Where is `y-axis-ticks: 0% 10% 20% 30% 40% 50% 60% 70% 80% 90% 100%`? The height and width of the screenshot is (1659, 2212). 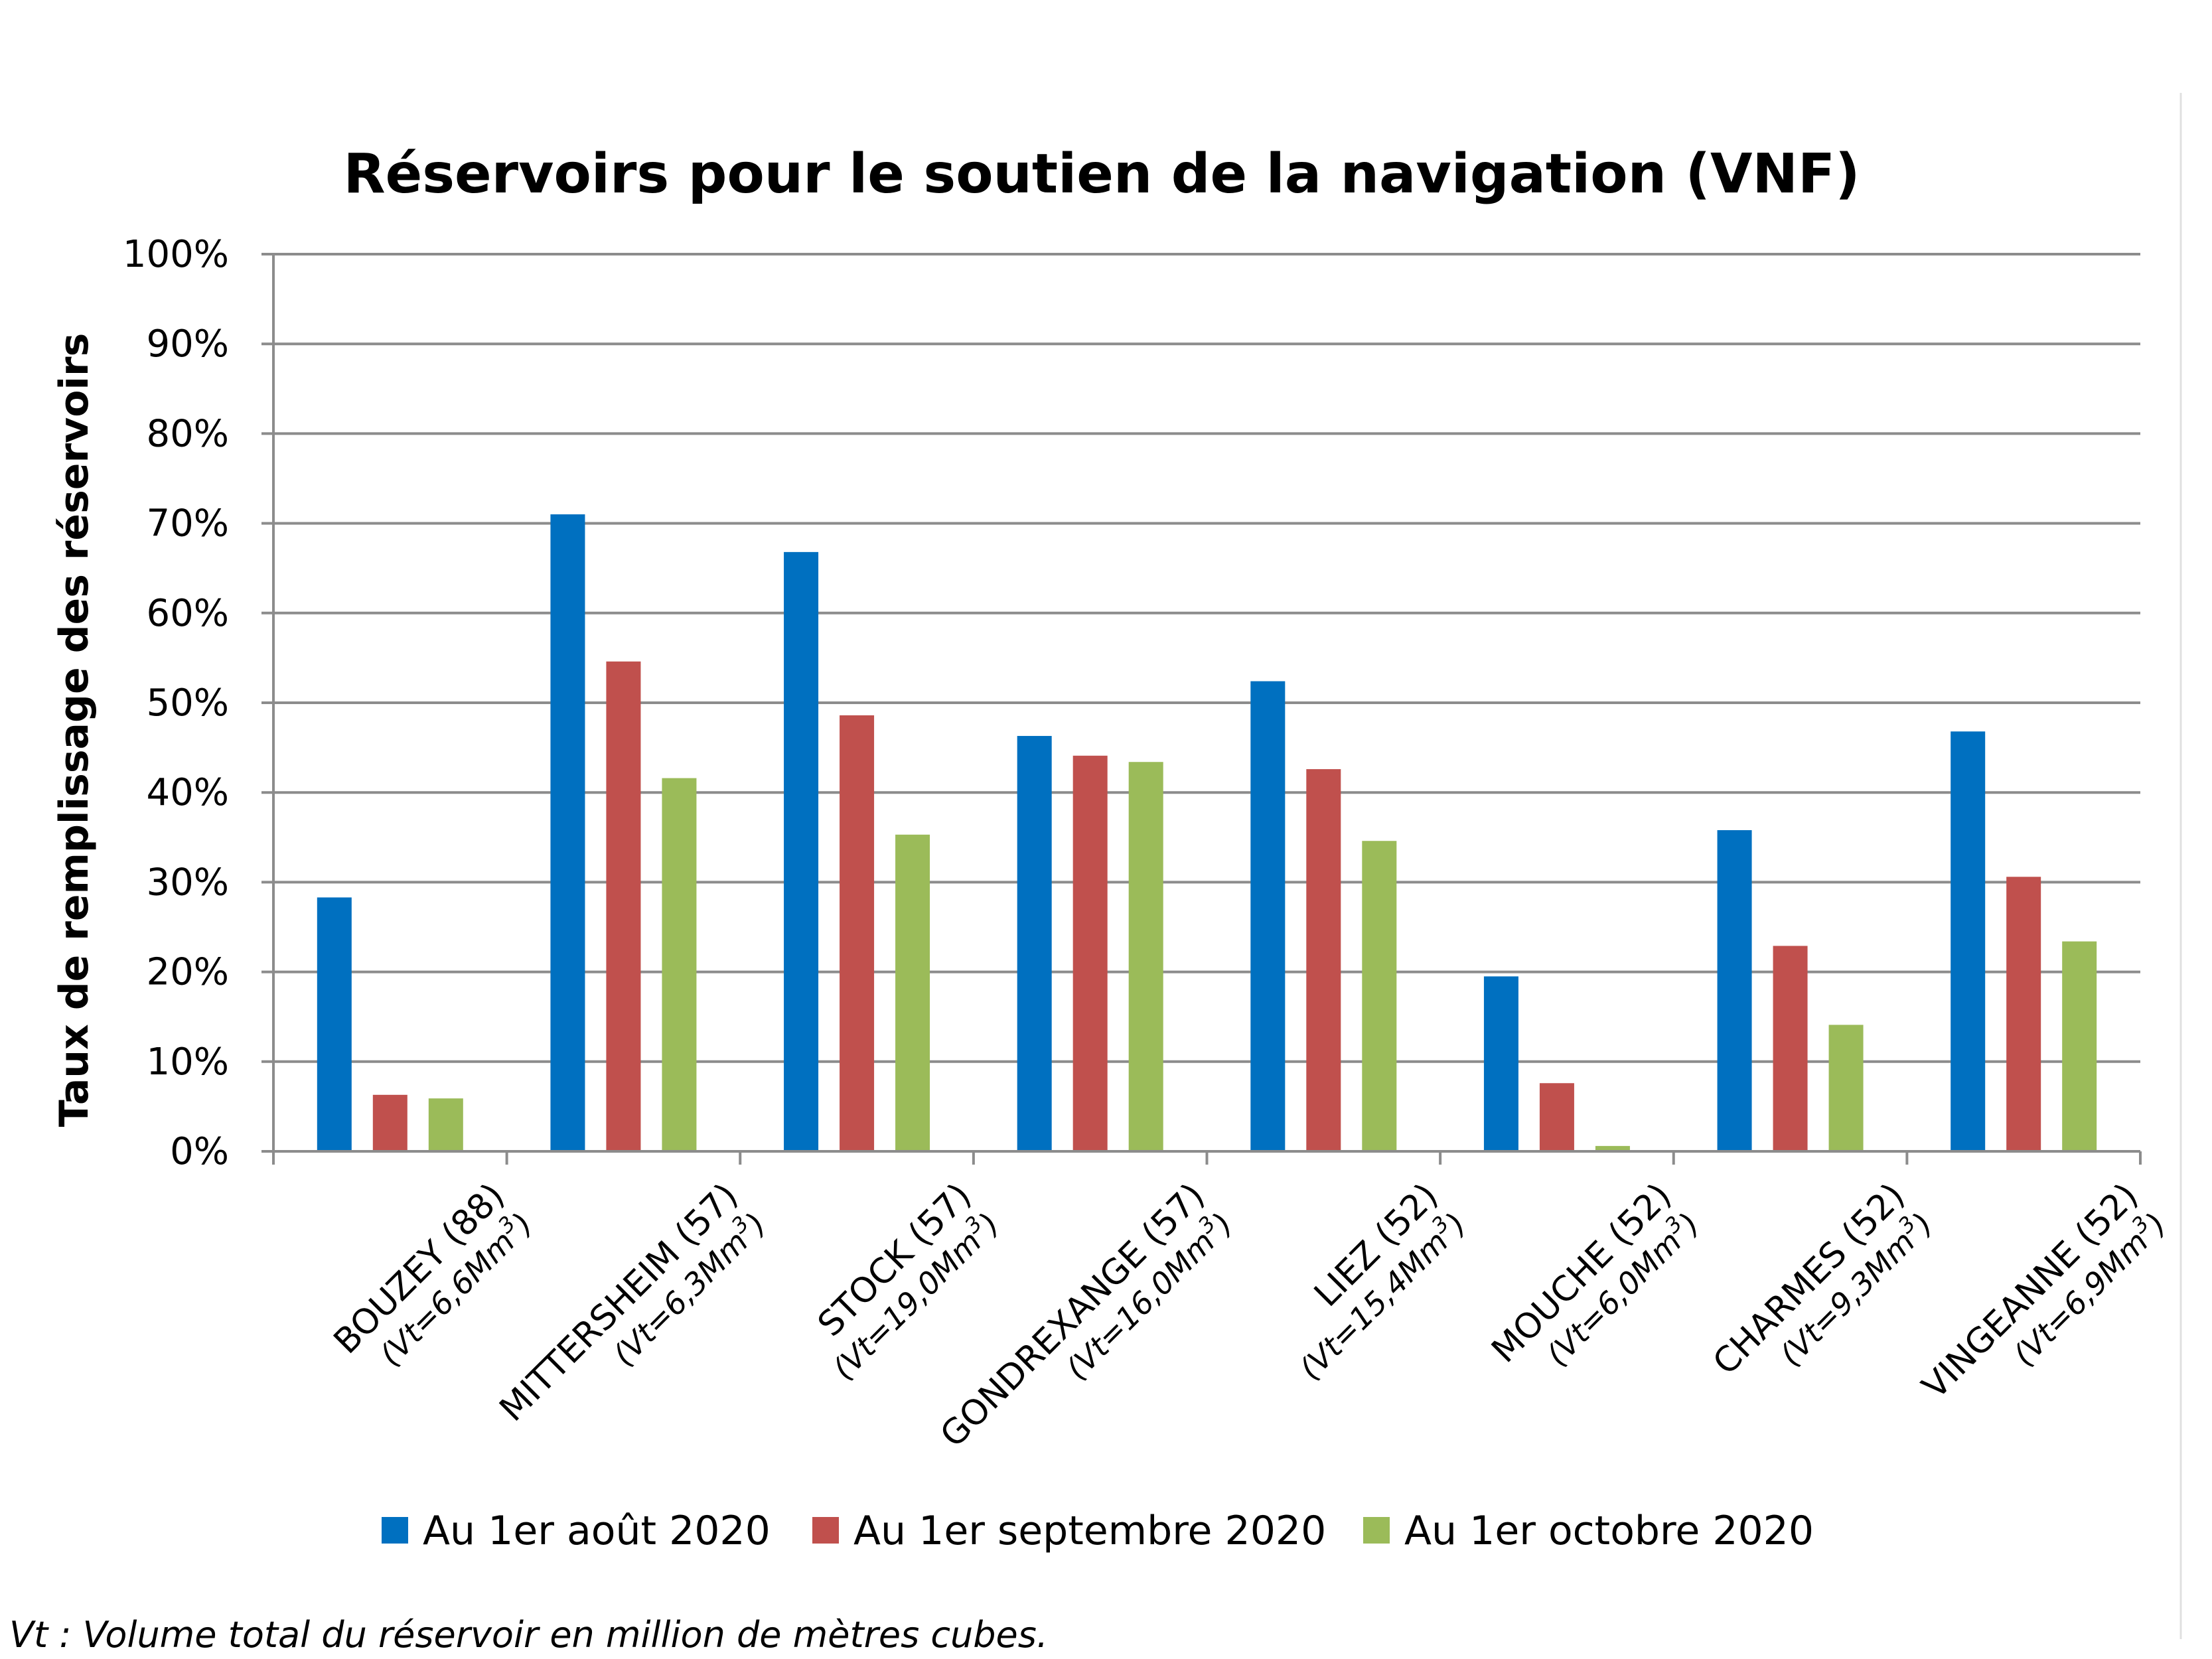
y-axis-ticks: 0% 10% 20% 30% 40% 50% 60% 70% 80% 90% 100% is located at coordinates (199, 703).